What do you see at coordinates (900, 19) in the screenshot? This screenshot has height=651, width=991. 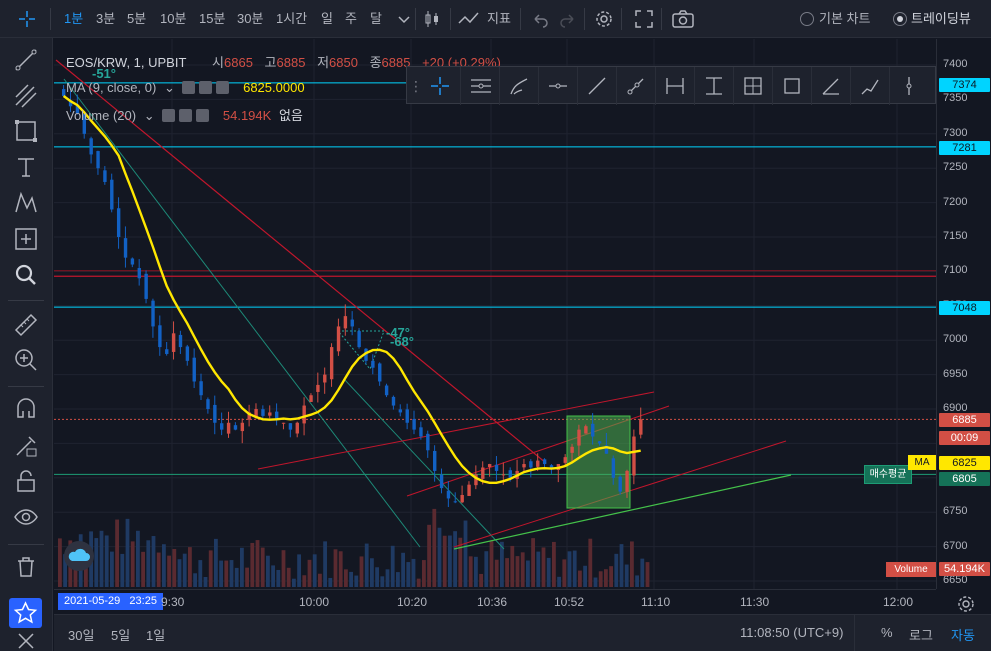 I see `tradingview-radio` at bounding box center [900, 19].